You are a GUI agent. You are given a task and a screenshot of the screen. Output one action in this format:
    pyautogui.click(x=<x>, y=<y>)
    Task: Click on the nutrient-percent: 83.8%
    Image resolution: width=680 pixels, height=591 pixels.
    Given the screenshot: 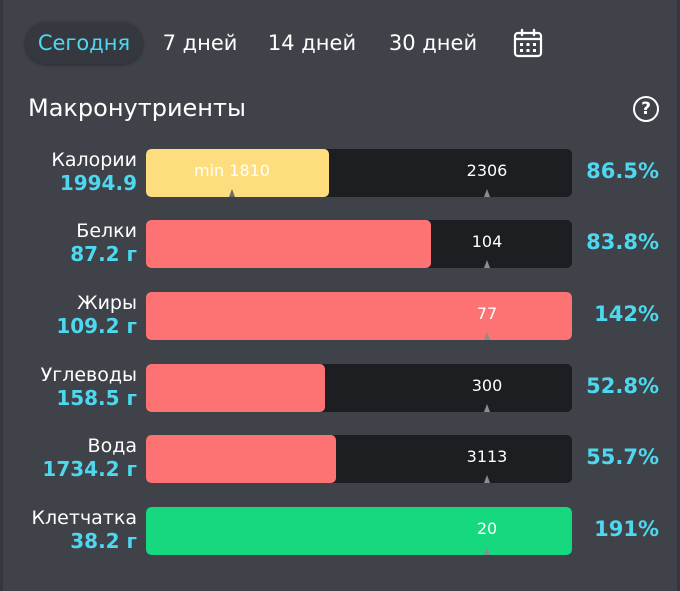 What is the action you would take?
    pyautogui.click(x=622, y=242)
    